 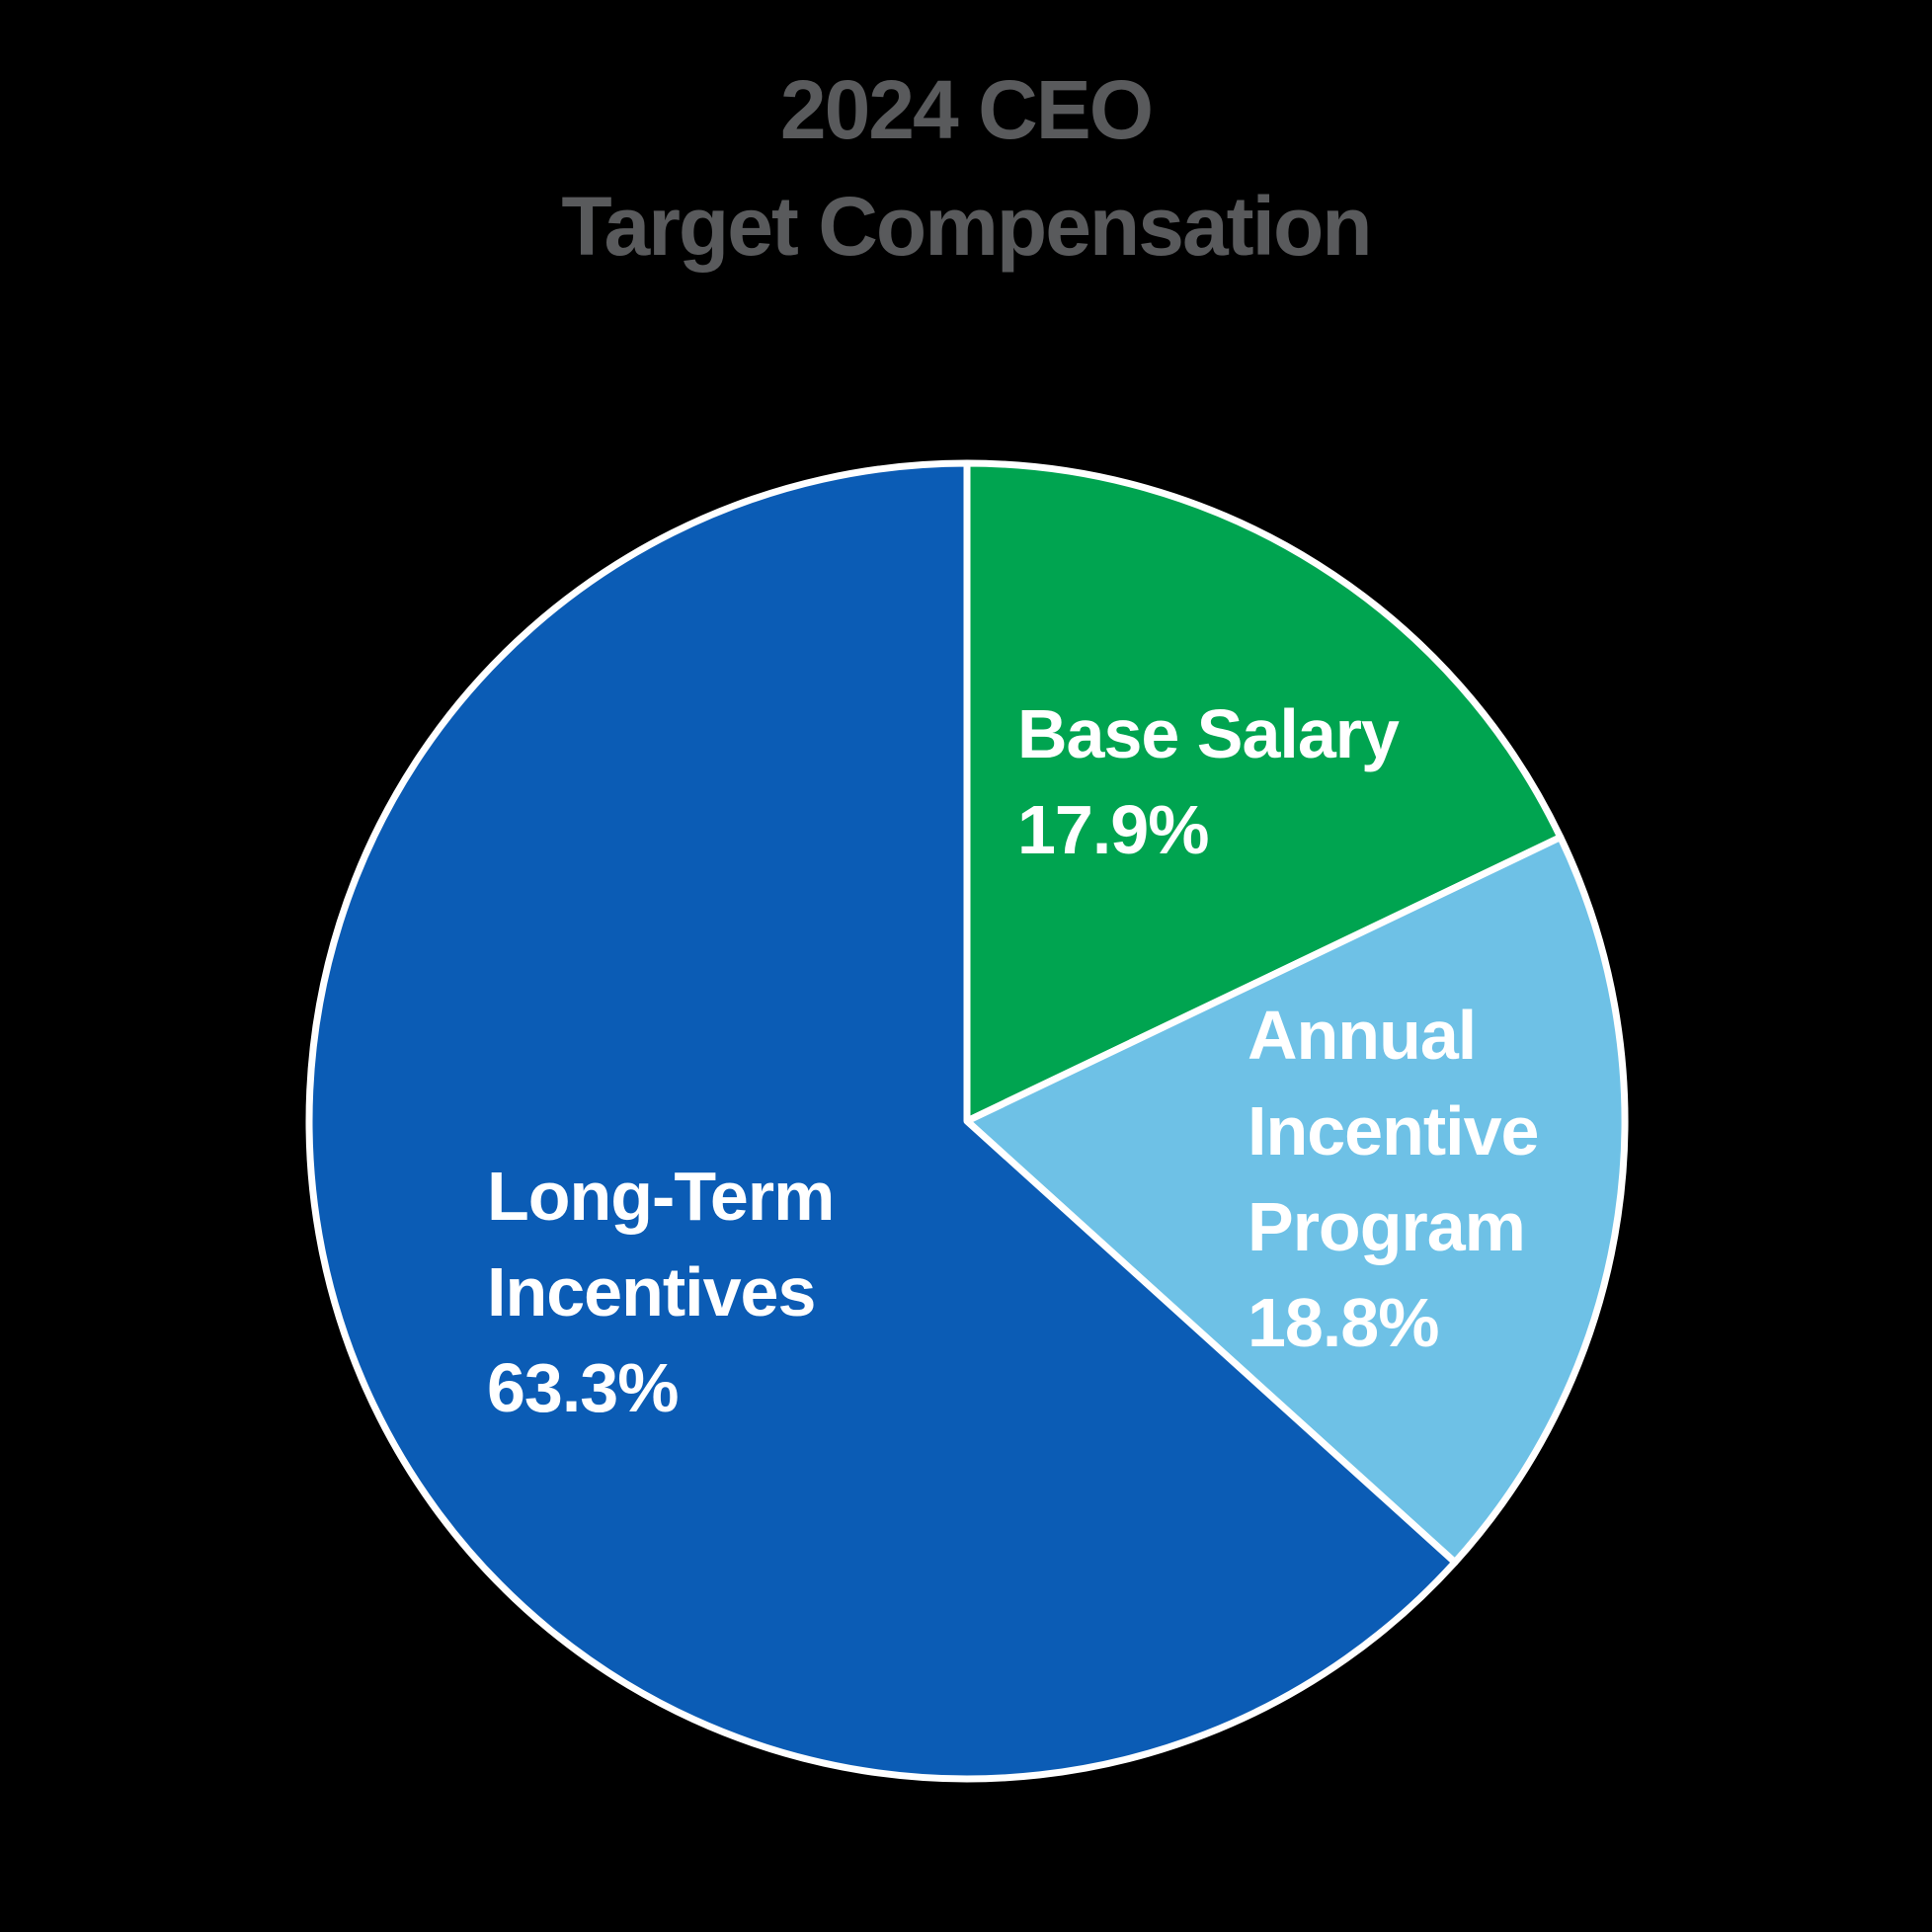 What do you see at coordinates (1208, 782) in the screenshot?
I see `label-base-salary: Base Salary 17.9%` at bounding box center [1208, 782].